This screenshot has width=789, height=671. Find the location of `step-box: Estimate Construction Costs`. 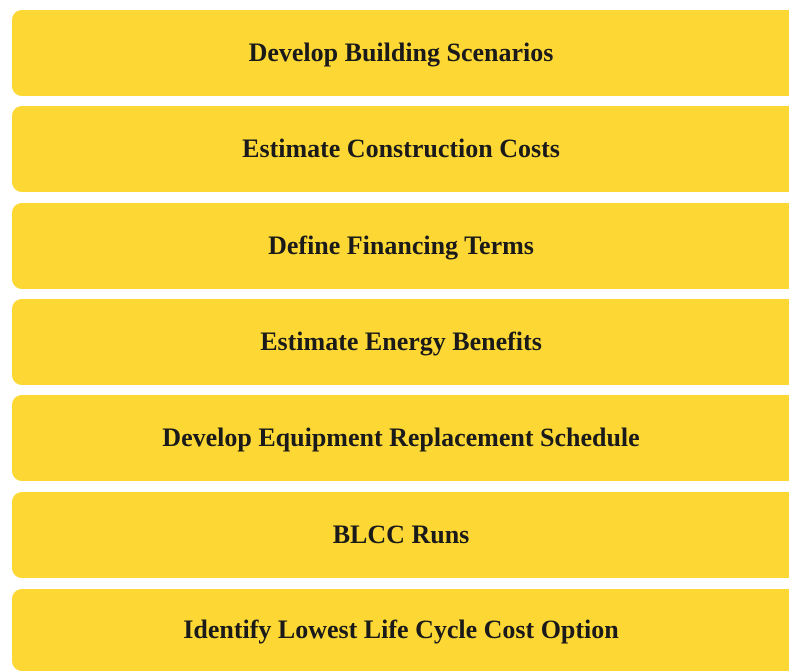

step-box: Estimate Construction Costs is located at coordinates (400, 149).